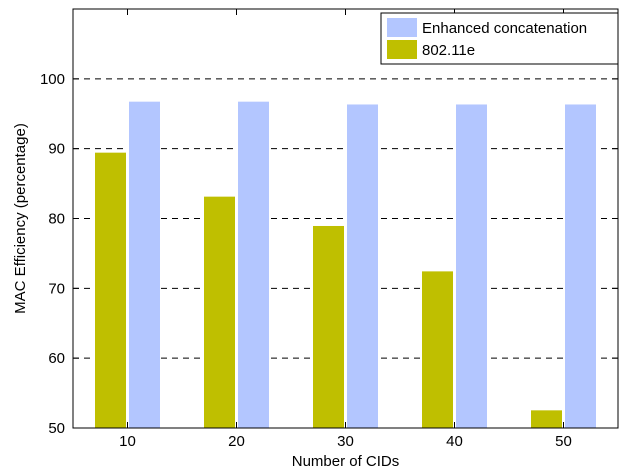 The height and width of the screenshot is (470, 624). I want to click on y-tick-label: 60, so click(56, 358).